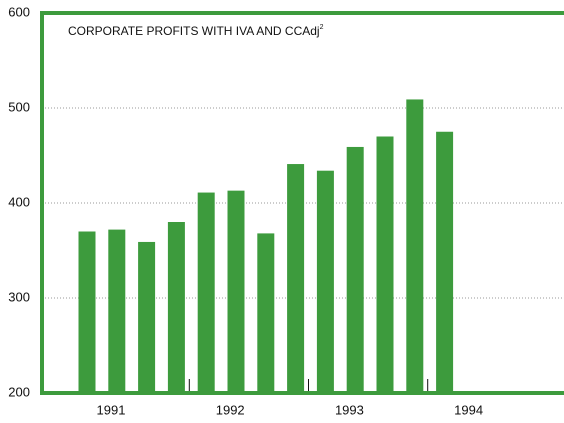  What do you see at coordinates (322, 27) in the screenshot?
I see `title-footnote: 2` at bounding box center [322, 27].